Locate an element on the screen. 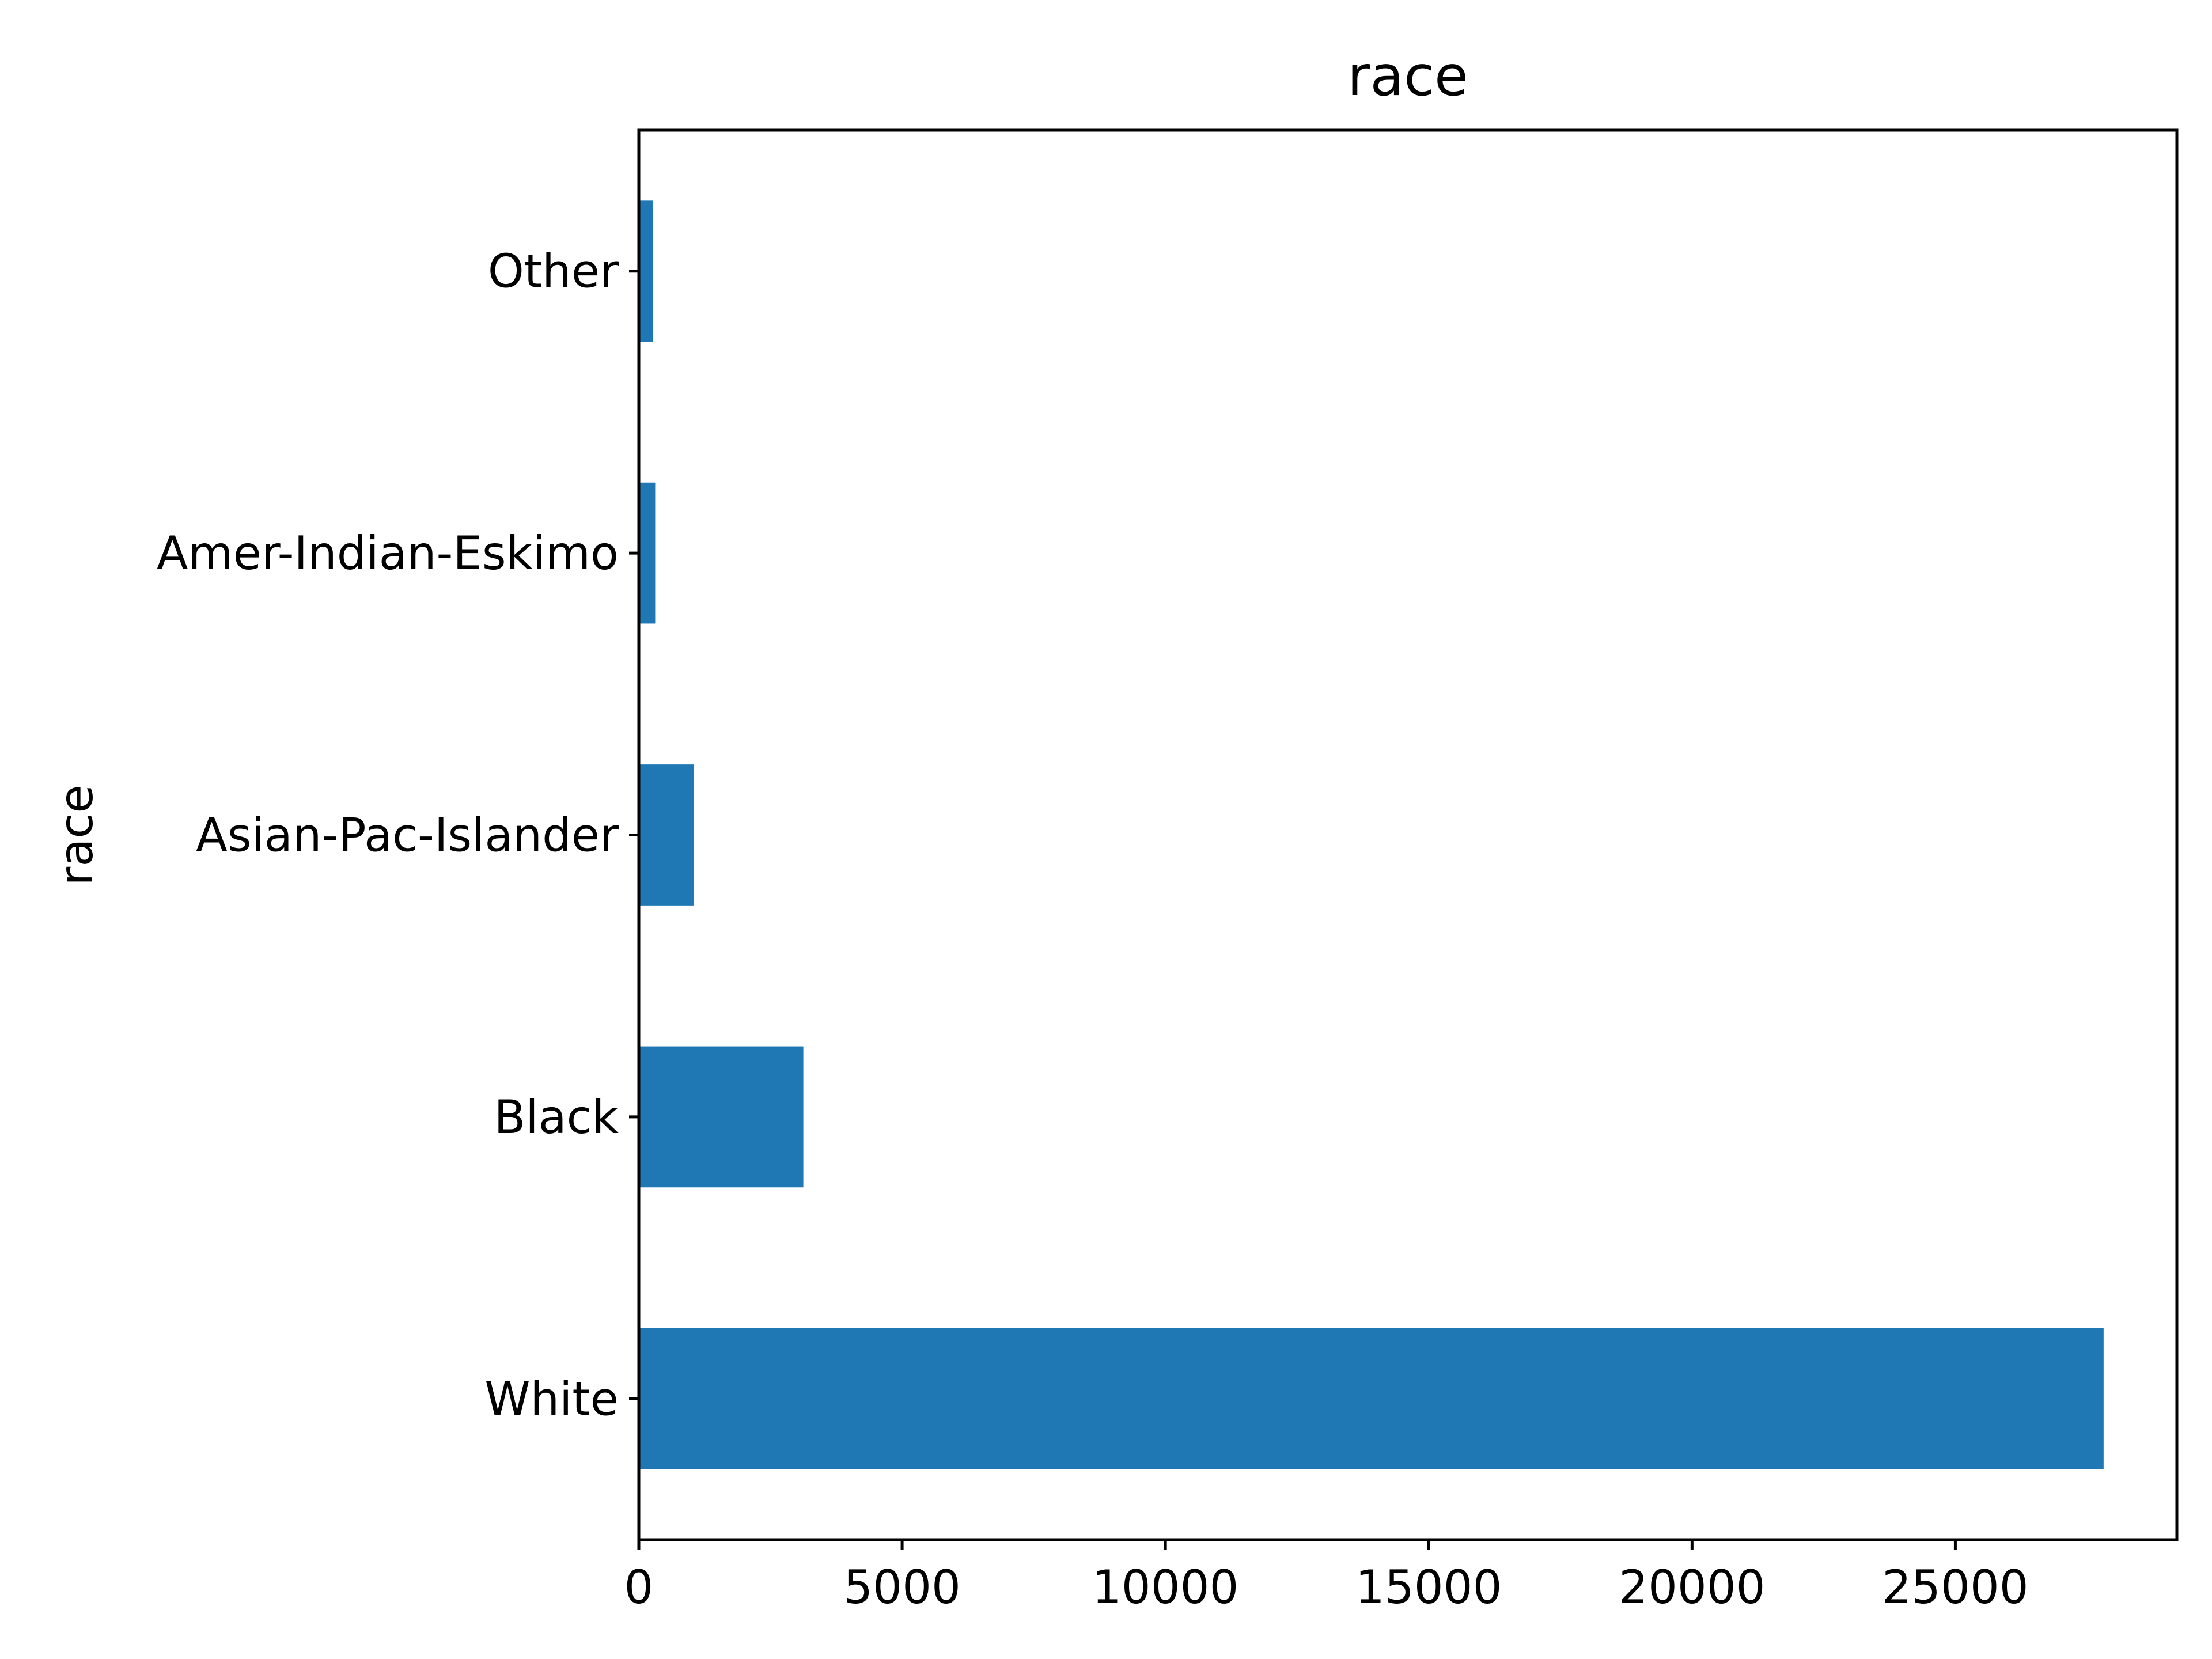 Image resolution: width=2212 pixels, height=1659 pixels. bar-asian-pac-islander is located at coordinates (666, 835).